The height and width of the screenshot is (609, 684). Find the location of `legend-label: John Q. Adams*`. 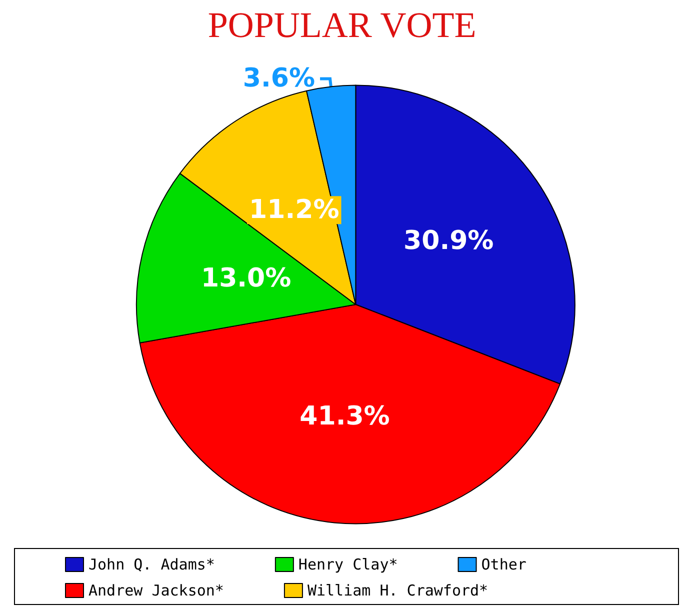

legend-label: John Q. Adams* is located at coordinates (151, 565).